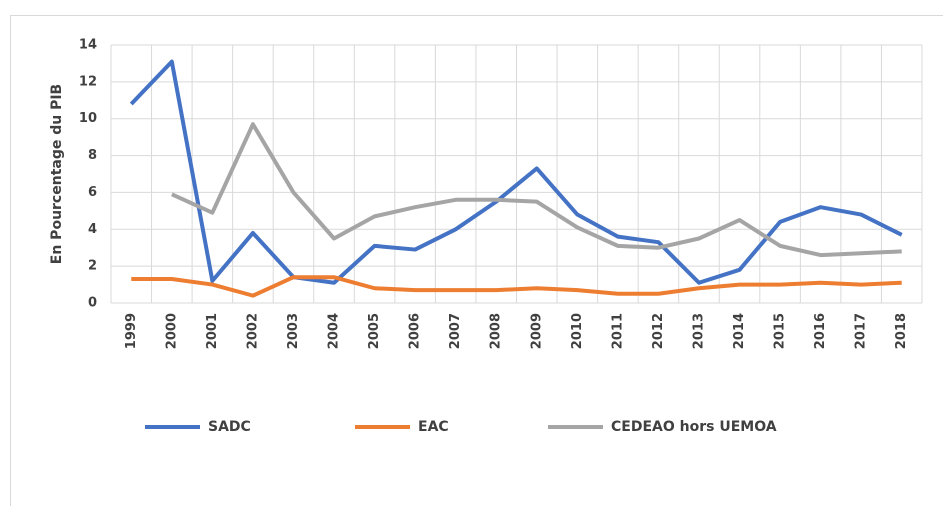 This screenshot has width=943, height=506. Describe the element at coordinates (293, 331) in the screenshot. I see `x-tick-label: 2003` at that location.